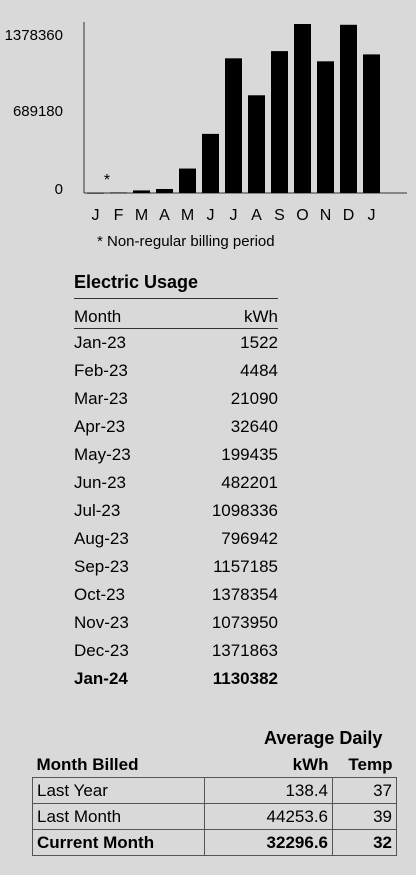  I want to click on usage-month: May-23, so click(102, 454).